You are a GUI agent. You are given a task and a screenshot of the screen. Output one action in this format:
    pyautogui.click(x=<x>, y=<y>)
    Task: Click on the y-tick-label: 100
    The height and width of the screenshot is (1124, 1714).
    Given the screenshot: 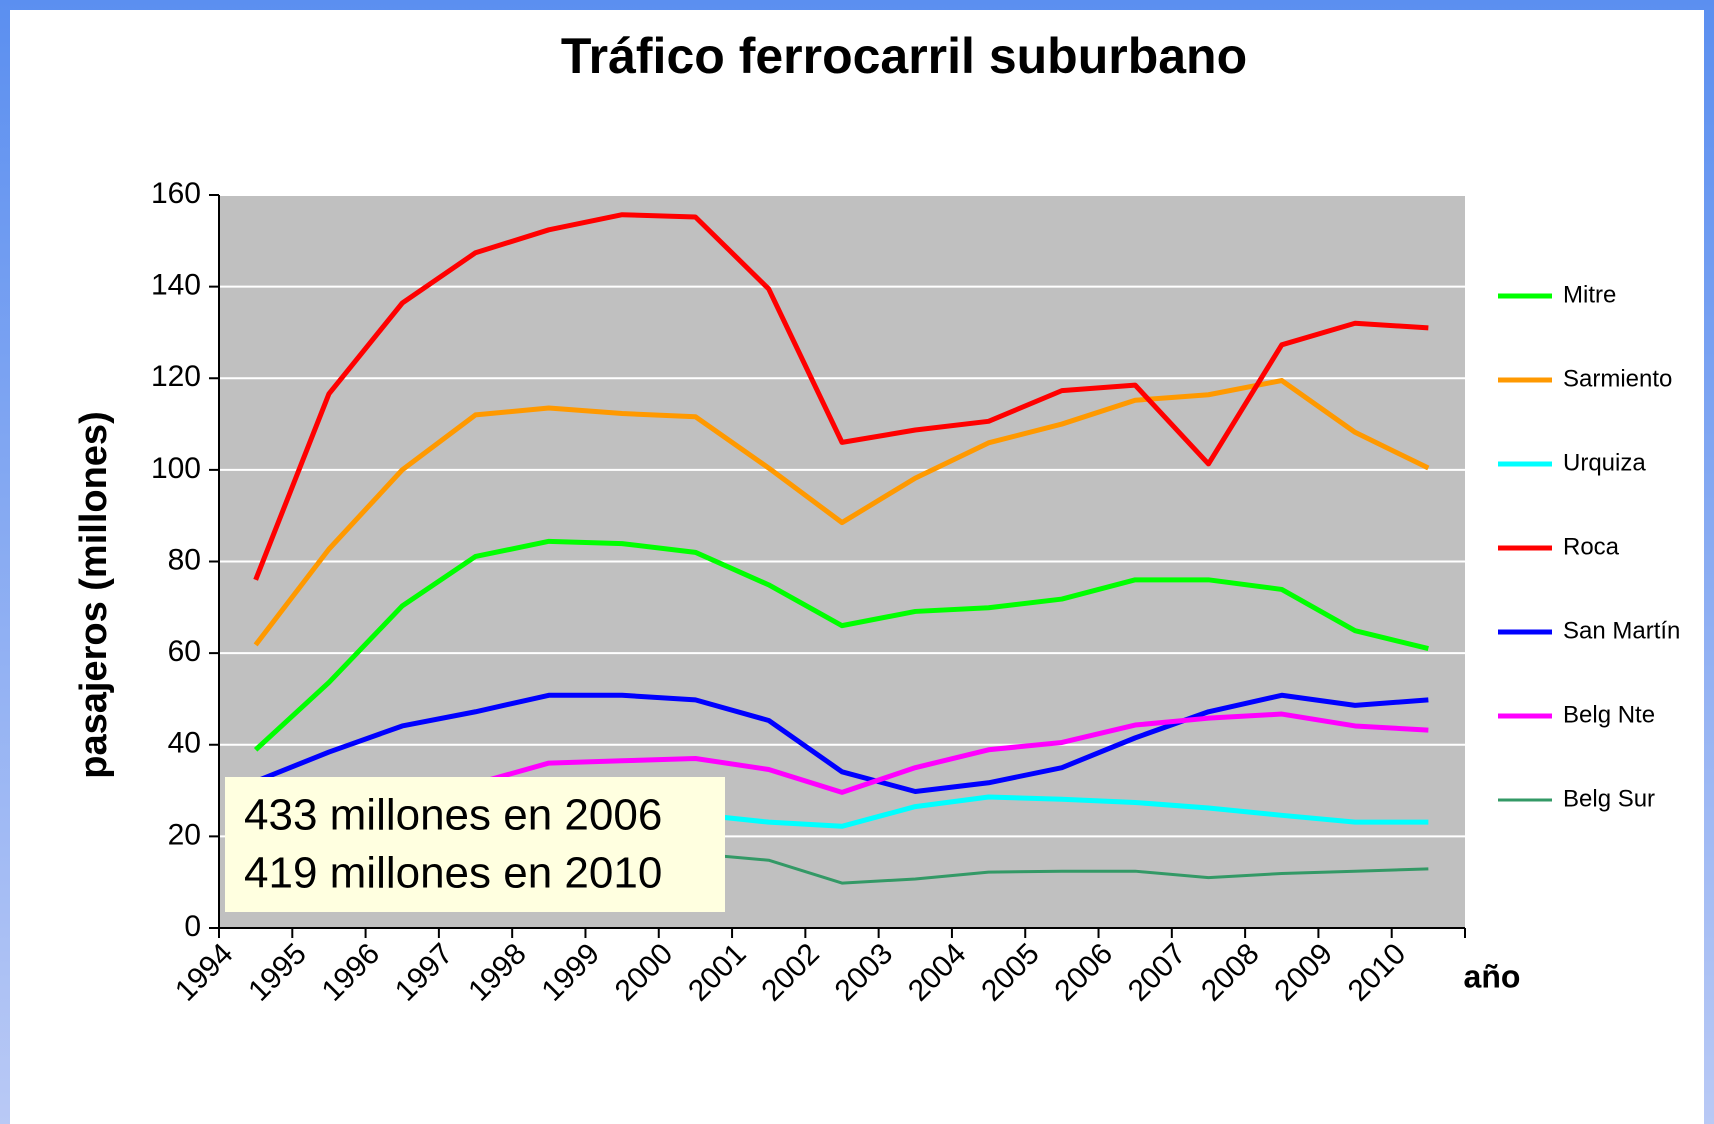 What is the action you would take?
    pyautogui.click(x=176, y=468)
    